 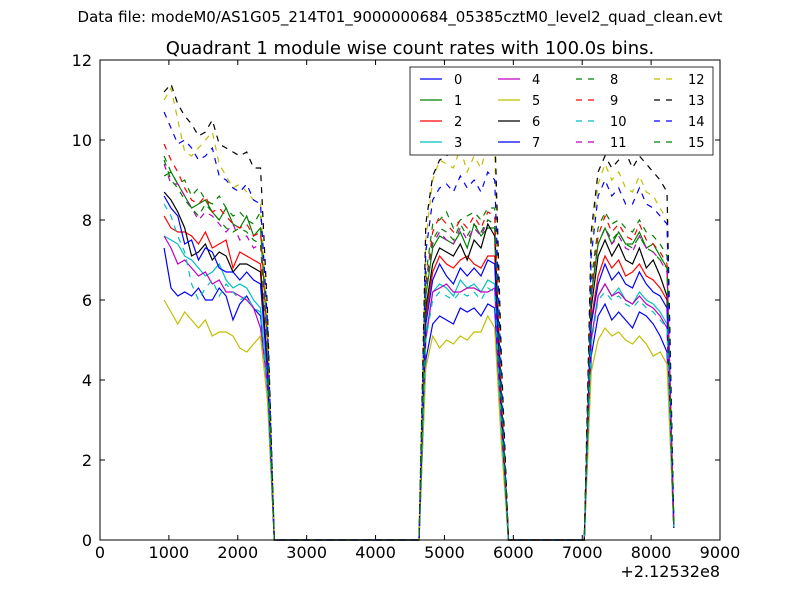 I want to click on legend-label-10: 10, so click(x=618, y=122).